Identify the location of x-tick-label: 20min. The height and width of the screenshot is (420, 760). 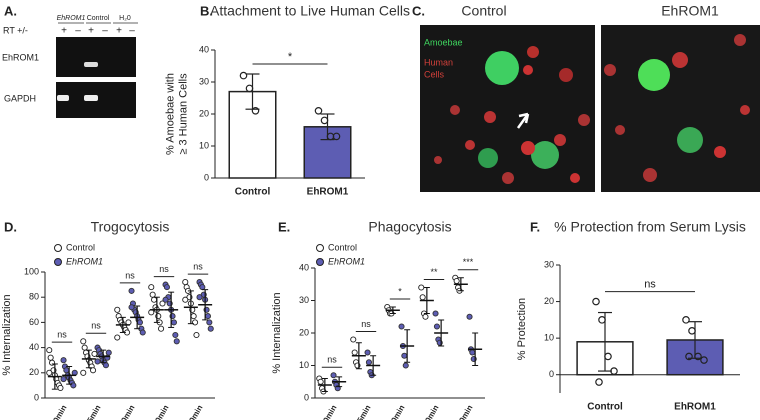
(396, 411).